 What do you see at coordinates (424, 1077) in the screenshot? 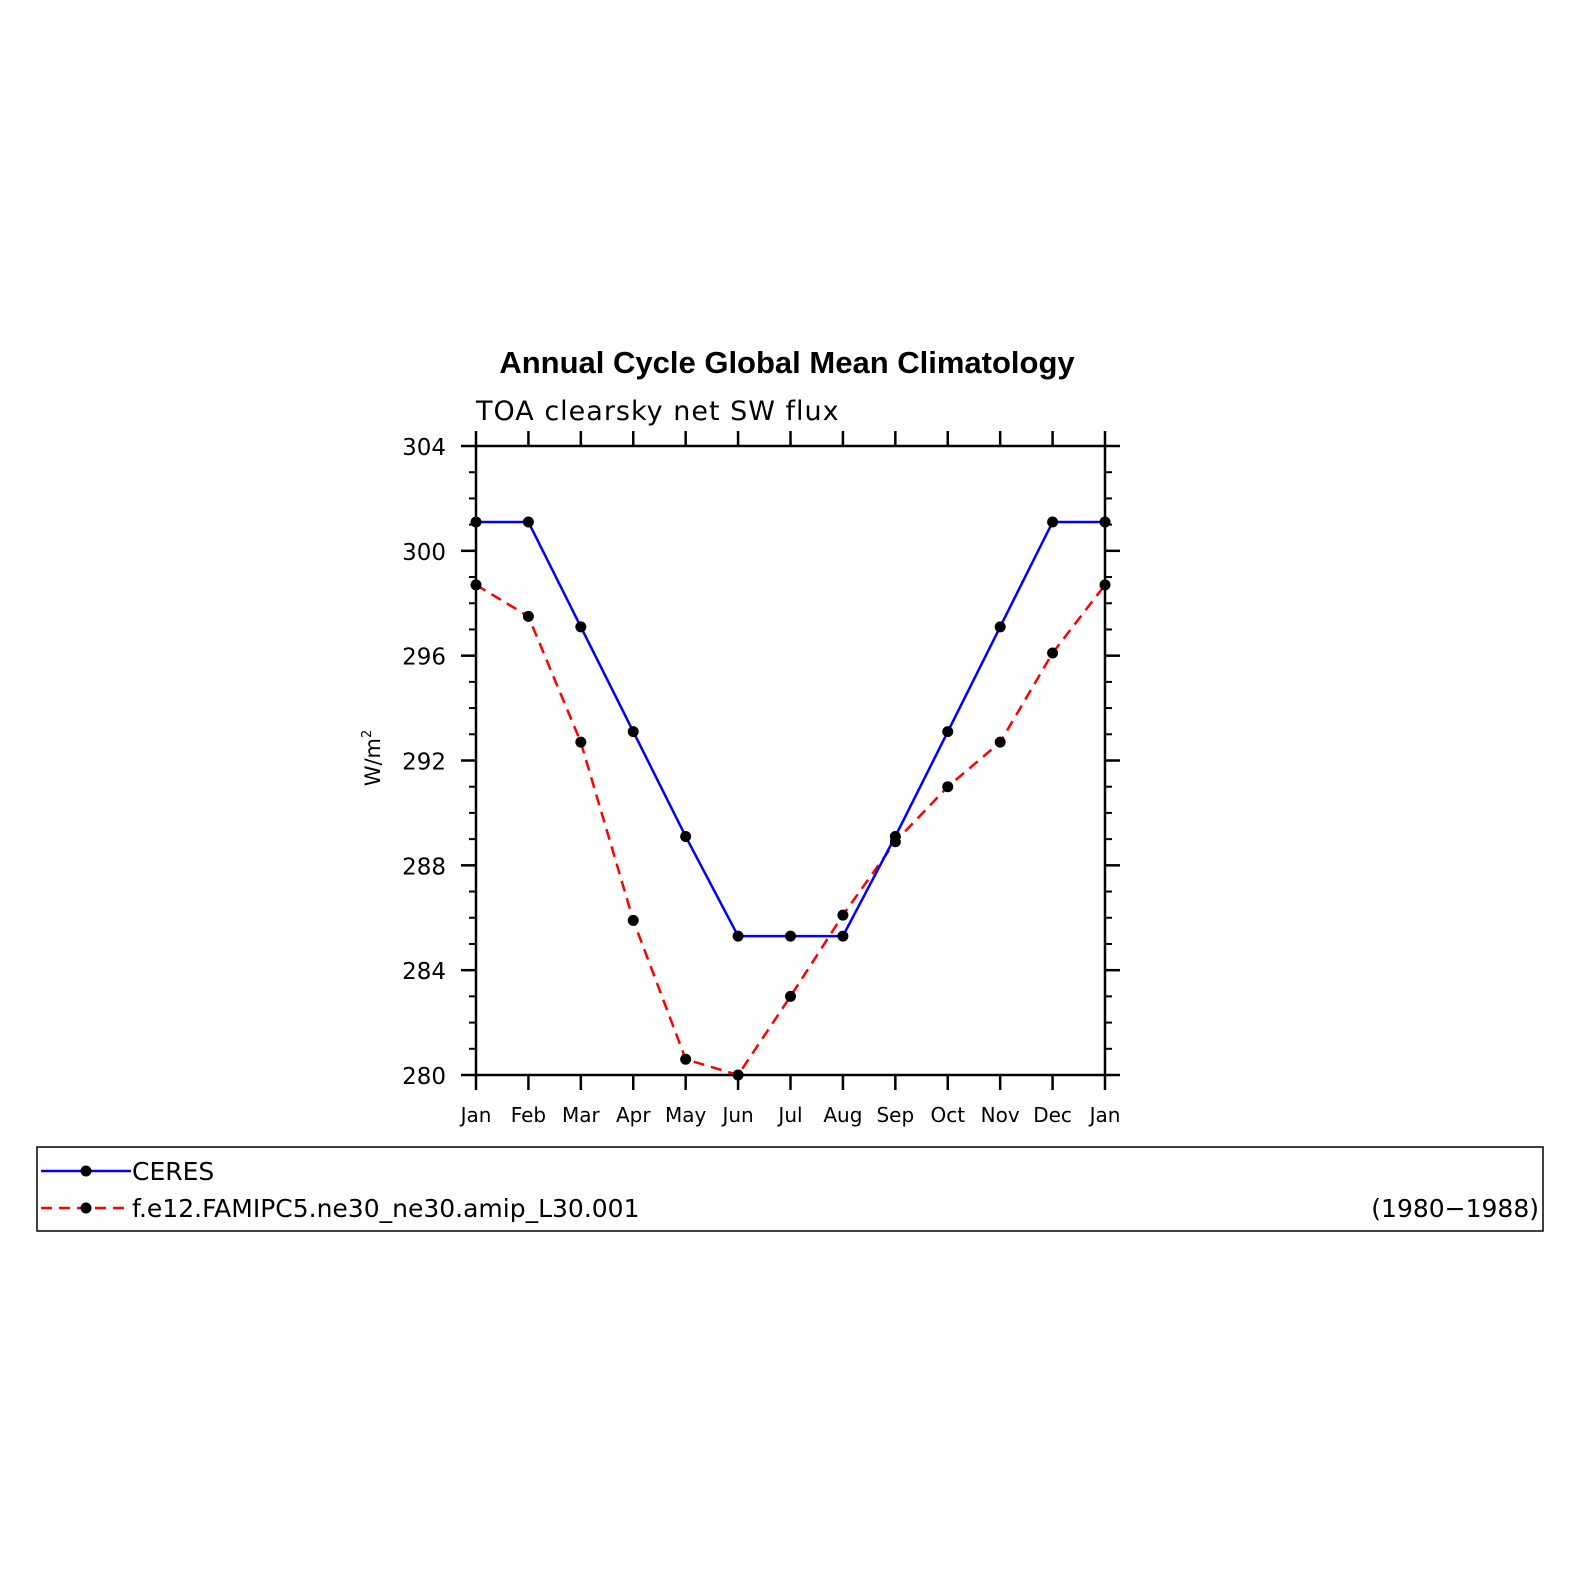
I see `y-tick-label: 280` at bounding box center [424, 1077].